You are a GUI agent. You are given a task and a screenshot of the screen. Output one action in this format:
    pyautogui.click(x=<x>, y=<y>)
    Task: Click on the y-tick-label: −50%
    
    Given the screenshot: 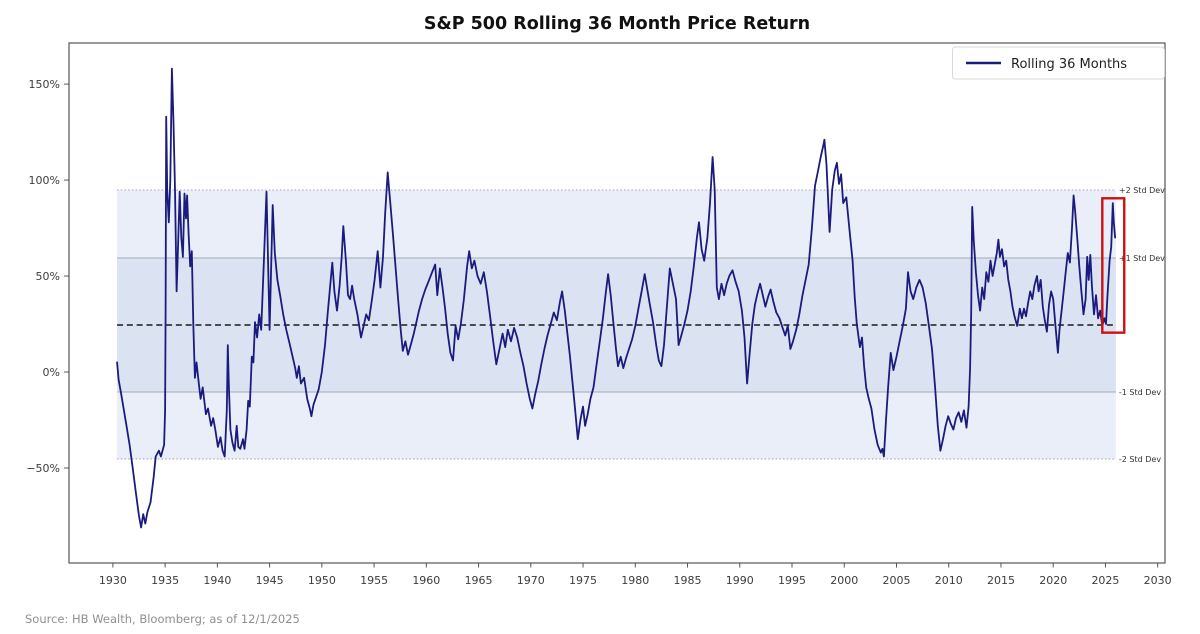 What is the action you would take?
    pyautogui.click(x=43, y=468)
    